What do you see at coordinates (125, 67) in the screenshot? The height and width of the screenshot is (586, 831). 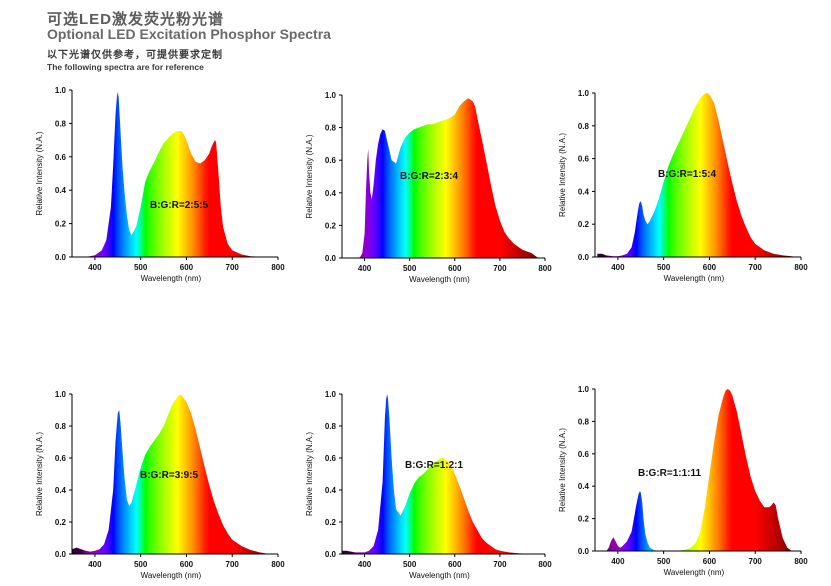 I see `page-subtitle-en: The following spectra are for reference` at bounding box center [125, 67].